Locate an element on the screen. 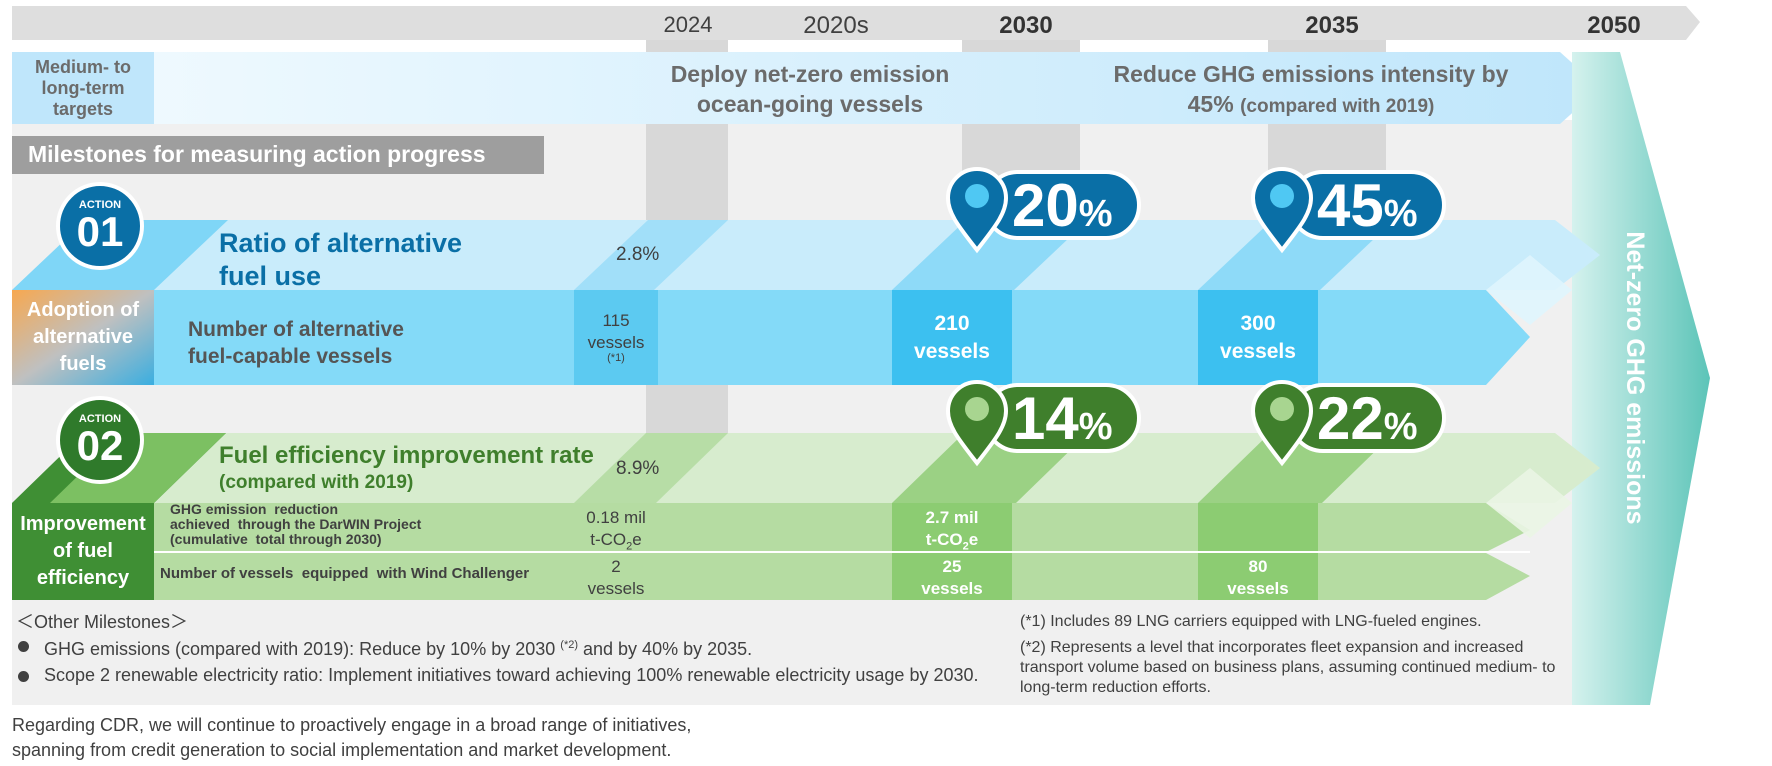 The height and width of the screenshot is (766, 1772). action01-chevron-tip is located at coordinates (1529, 290).